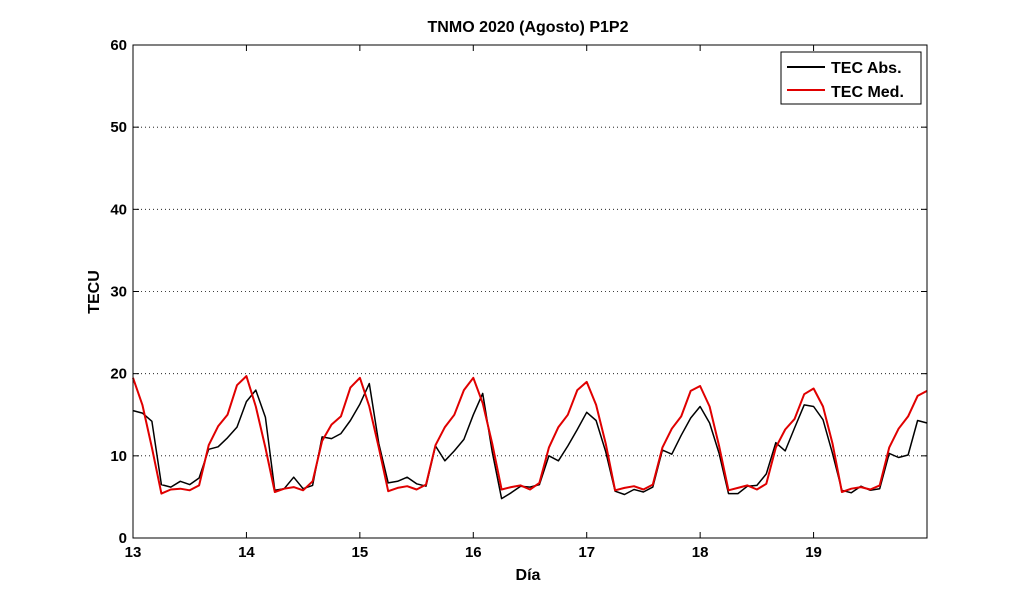 The width and height of the screenshot is (1024, 604). Describe the element at coordinates (118, 127) in the screenshot. I see `y-tick-label: 50` at that location.